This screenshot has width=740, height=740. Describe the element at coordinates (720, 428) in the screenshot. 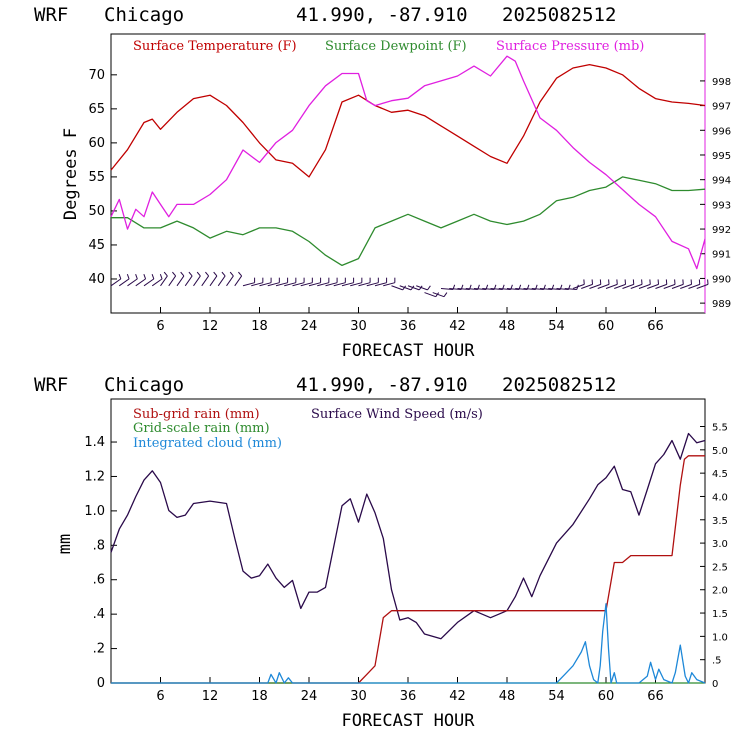

I see `y2-tick-label: 5.5` at that location.